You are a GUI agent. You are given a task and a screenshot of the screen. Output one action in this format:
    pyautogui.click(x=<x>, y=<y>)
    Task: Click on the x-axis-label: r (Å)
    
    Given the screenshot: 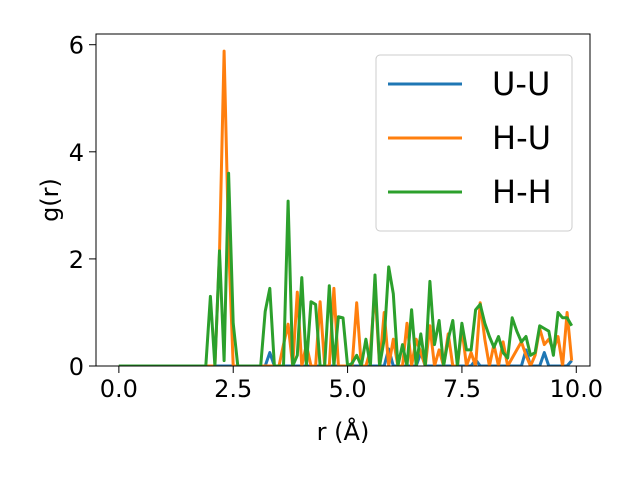 What is the action you would take?
    pyautogui.click(x=343, y=431)
    